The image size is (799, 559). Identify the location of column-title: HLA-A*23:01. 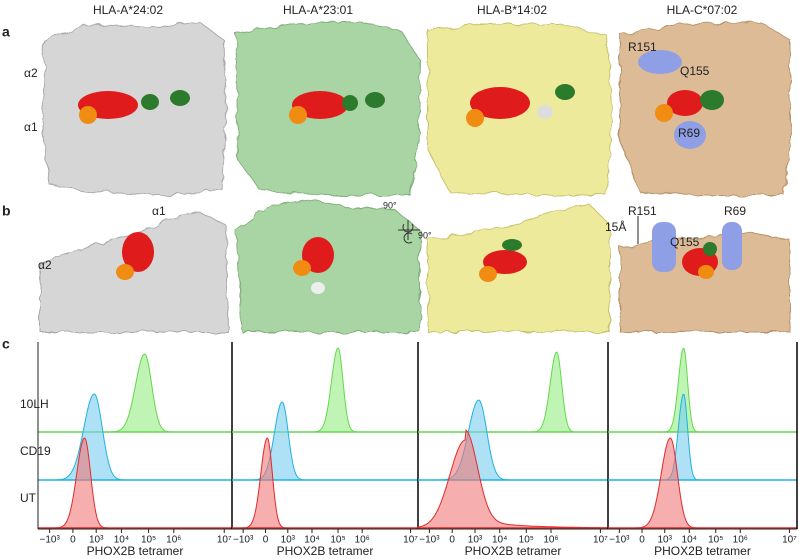
(318, 10).